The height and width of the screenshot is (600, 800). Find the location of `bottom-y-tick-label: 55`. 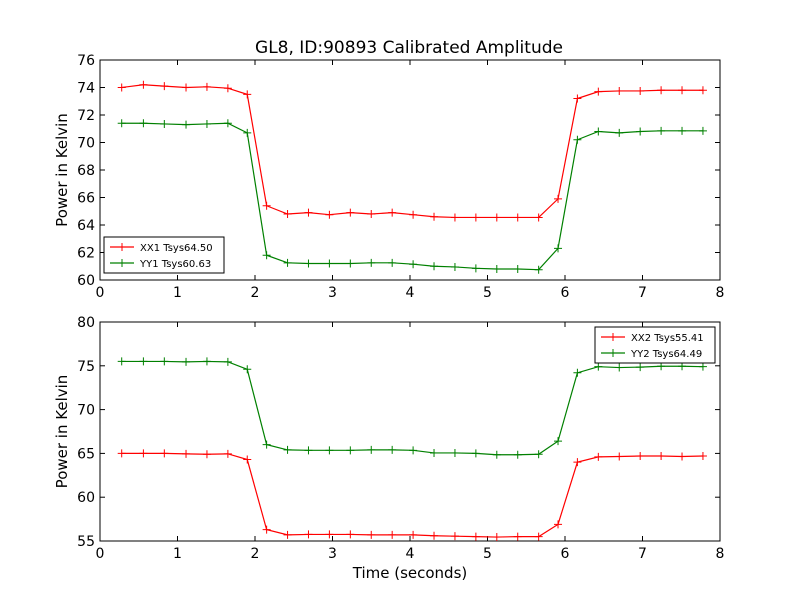

bottom-y-tick-label: 55 is located at coordinates (86, 542).